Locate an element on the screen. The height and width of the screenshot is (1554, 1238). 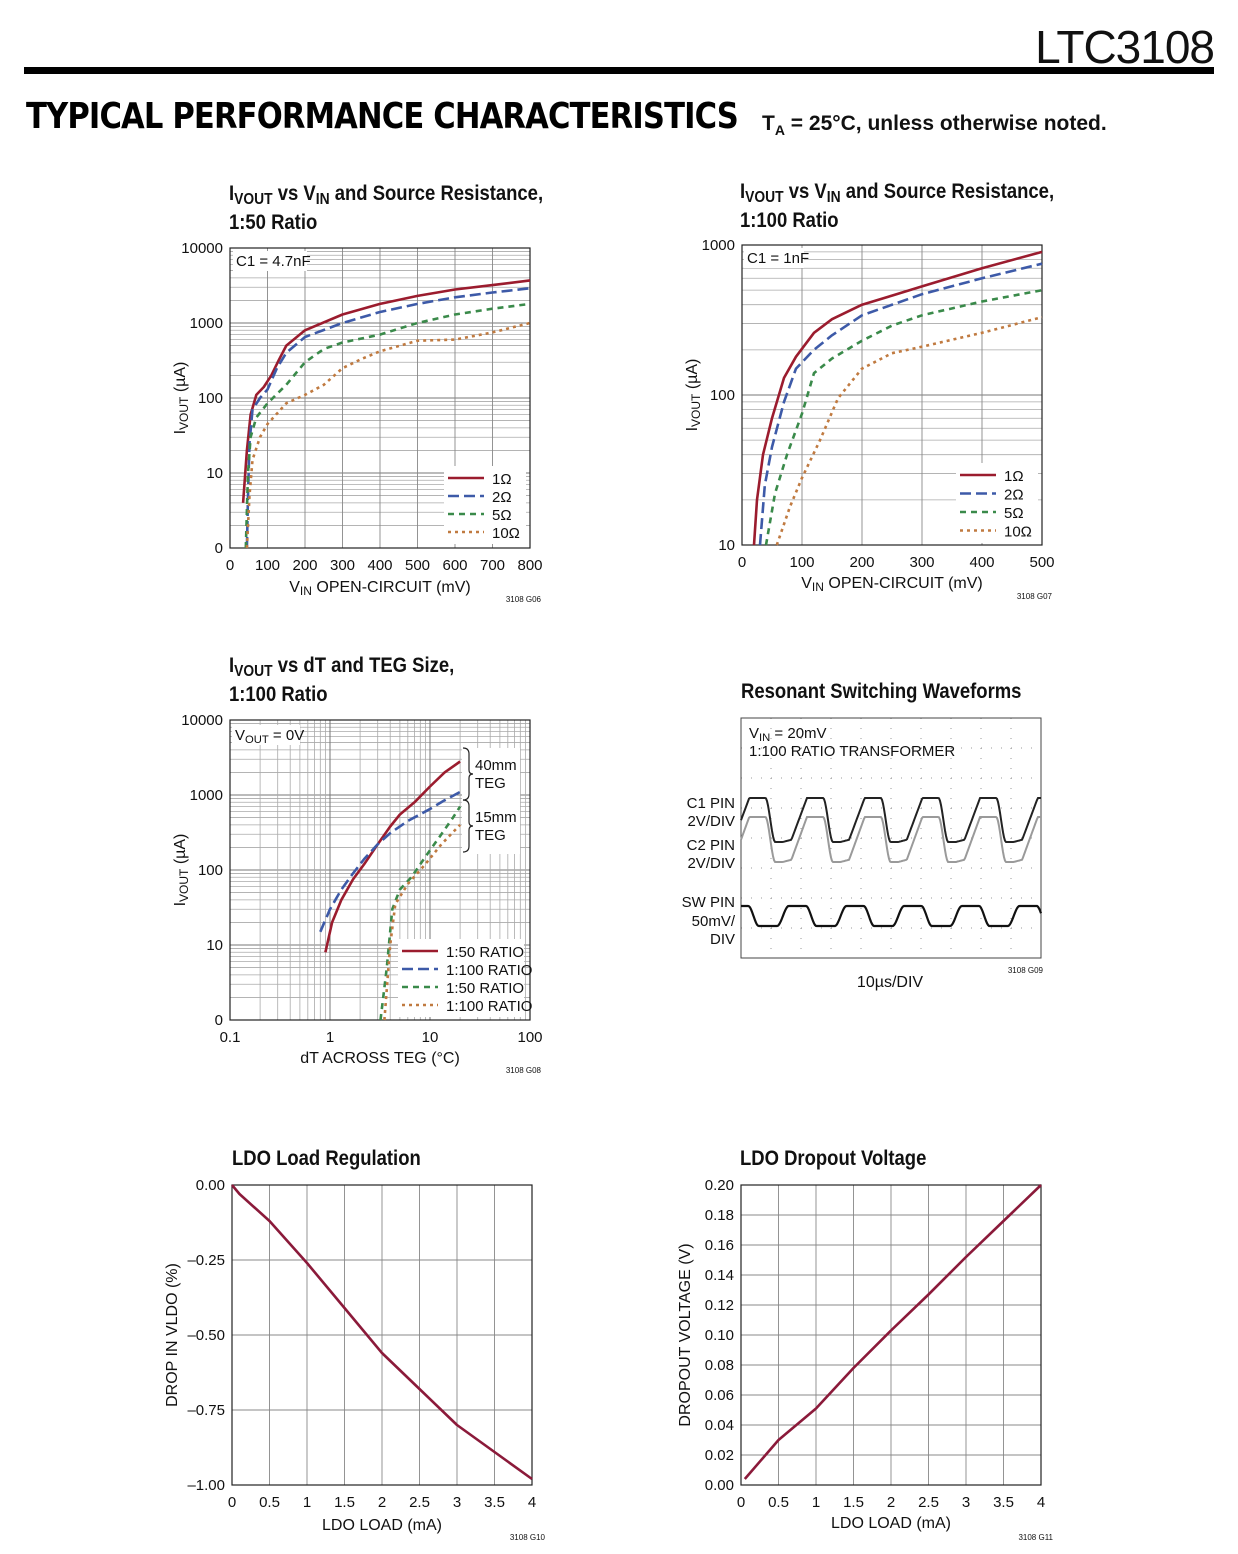
chart-title: LDO Load Regulation is located at coordinates (326, 1158).